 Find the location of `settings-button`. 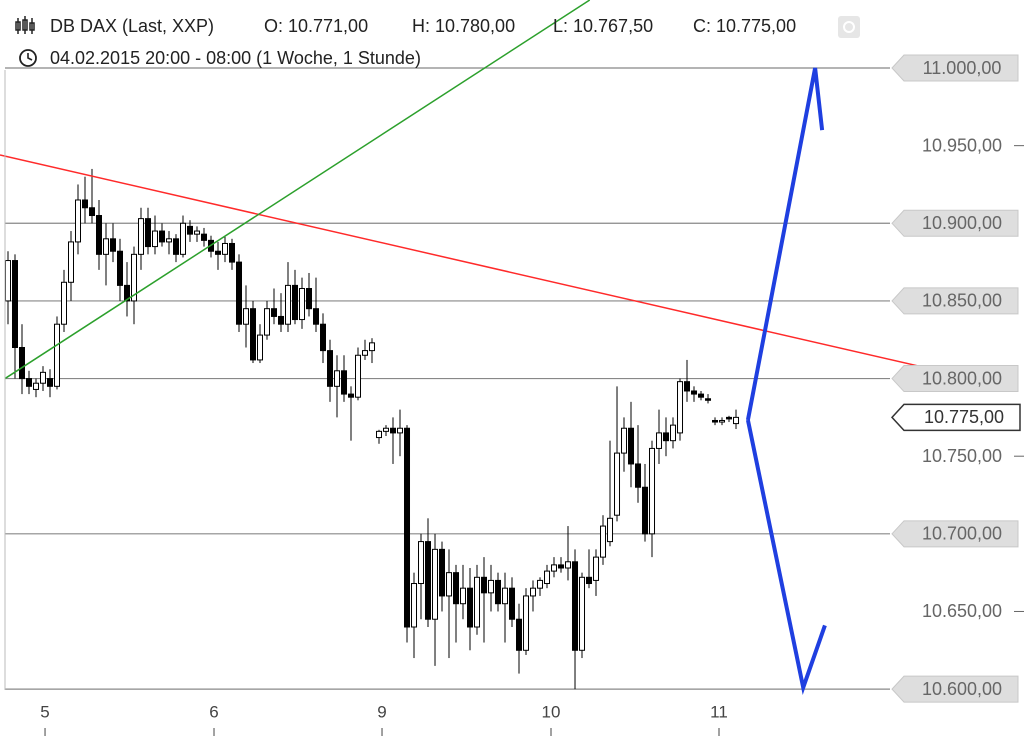

settings-button is located at coordinates (849, 27).